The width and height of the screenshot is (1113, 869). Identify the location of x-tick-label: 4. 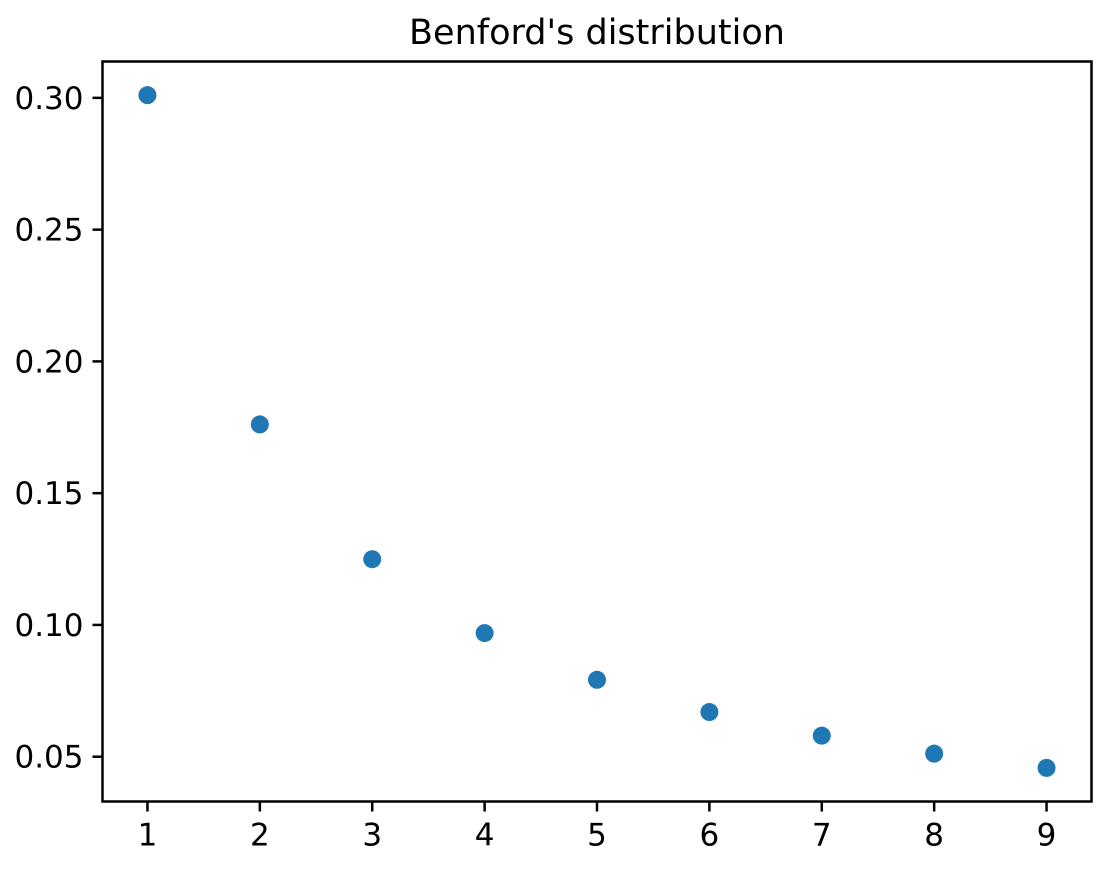
(485, 836).